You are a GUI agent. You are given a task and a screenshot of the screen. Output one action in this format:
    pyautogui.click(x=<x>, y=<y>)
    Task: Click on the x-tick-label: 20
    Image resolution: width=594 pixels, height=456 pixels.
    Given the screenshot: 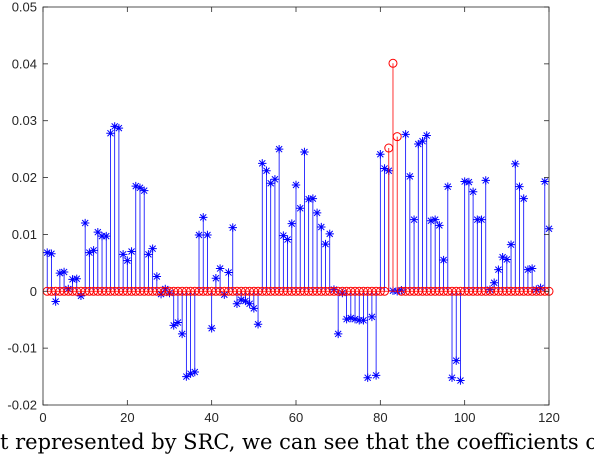 What is the action you would take?
    pyautogui.click(x=127, y=417)
    